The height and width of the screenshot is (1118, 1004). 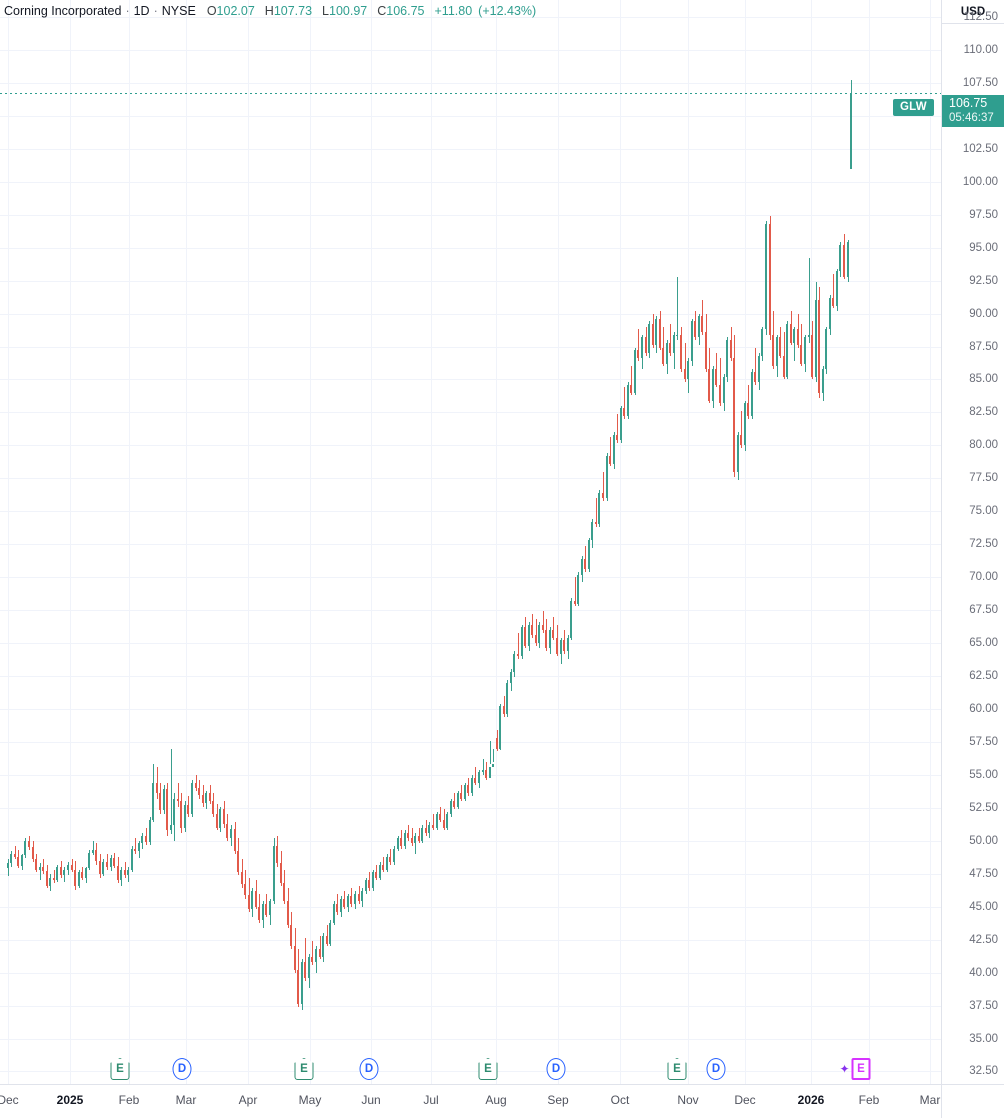 What do you see at coordinates (980, 181) in the screenshot?
I see `price-axis-tick: 100.00` at bounding box center [980, 181].